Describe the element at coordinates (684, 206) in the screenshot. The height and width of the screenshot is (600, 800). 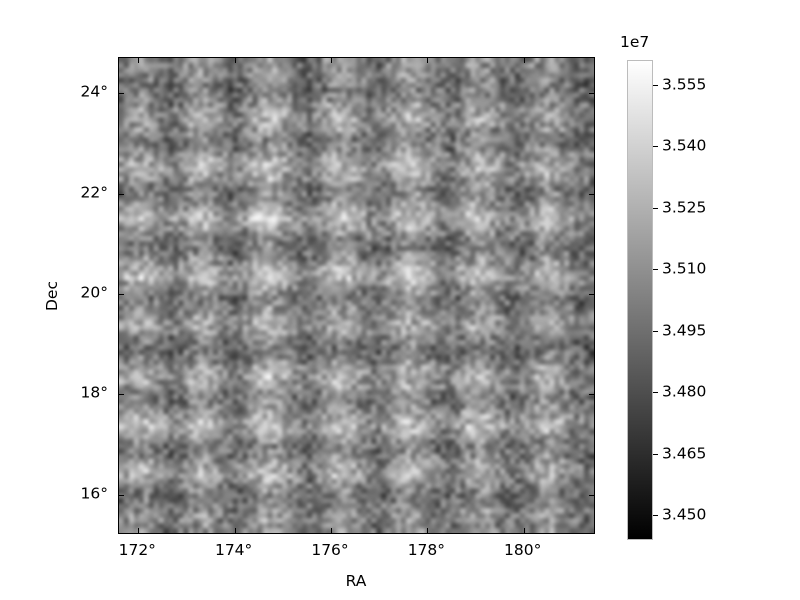
I see `colorbar-tick-label: 3.525` at that location.